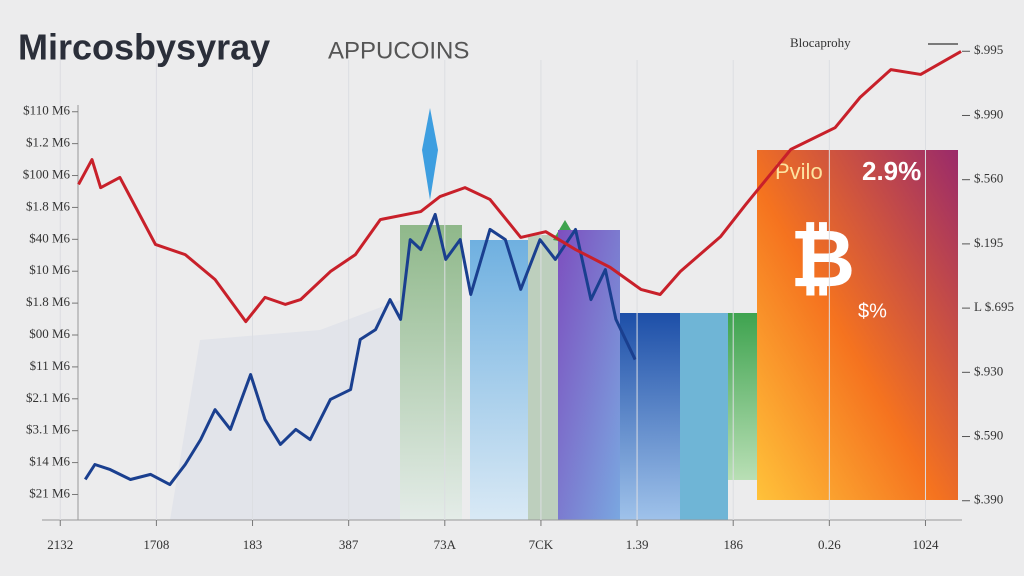 The width and height of the screenshot is (1024, 576). Describe the element at coordinates (829, 544) in the screenshot. I see `x-tick-label: 0.26` at that location.